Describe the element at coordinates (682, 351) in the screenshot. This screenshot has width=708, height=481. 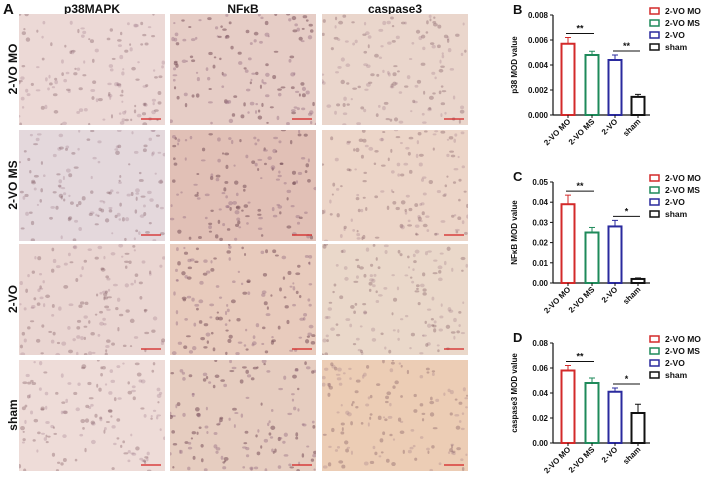
I see `chart-d-legend-label: 2-VO MS` at that location.